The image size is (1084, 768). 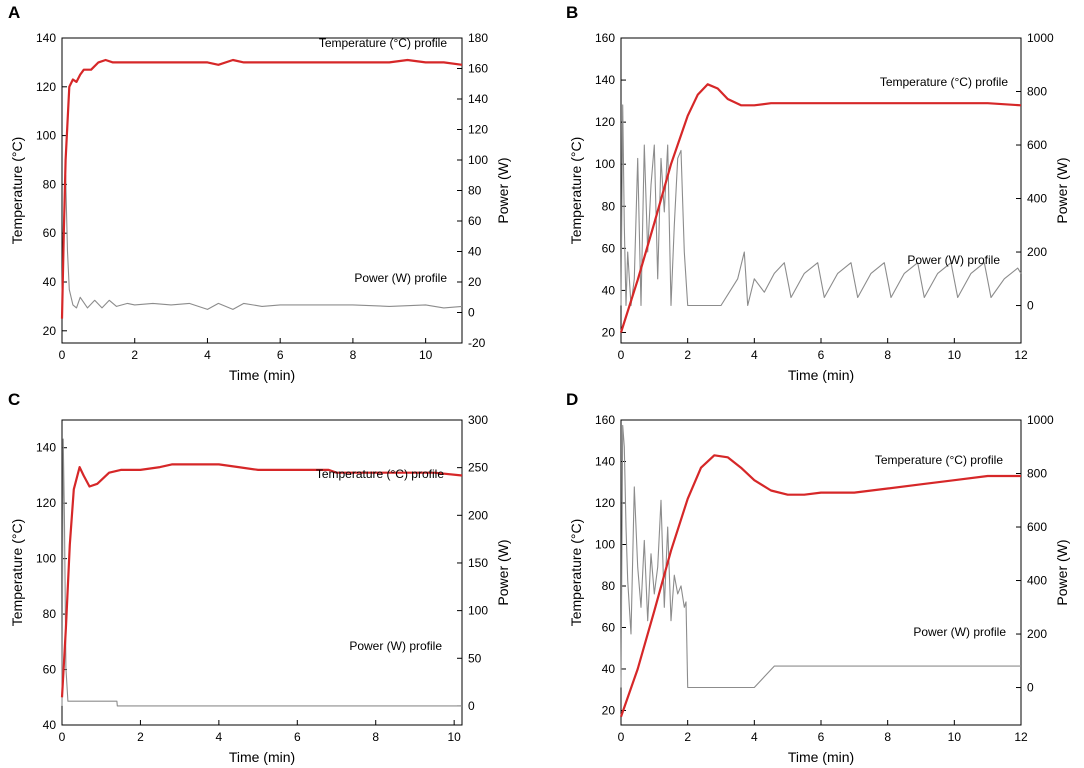 I want to click on y-right-tick-label: 80, so click(x=475, y=191).